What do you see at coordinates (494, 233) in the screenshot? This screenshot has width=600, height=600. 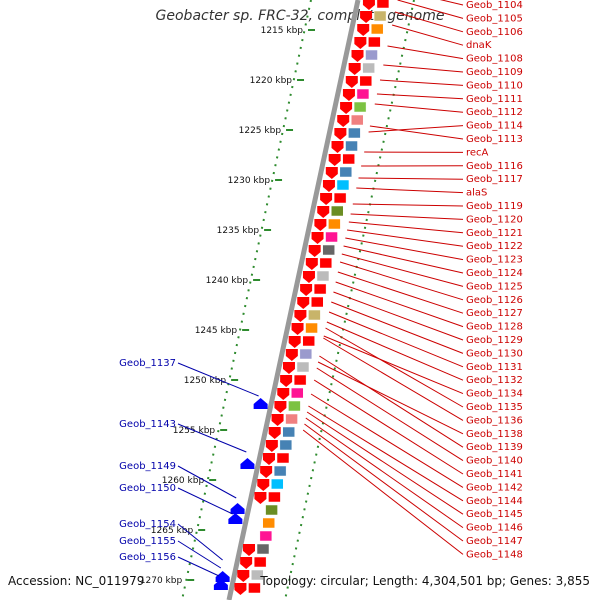 I see `gene-label: Geob_1121` at bounding box center [494, 233].